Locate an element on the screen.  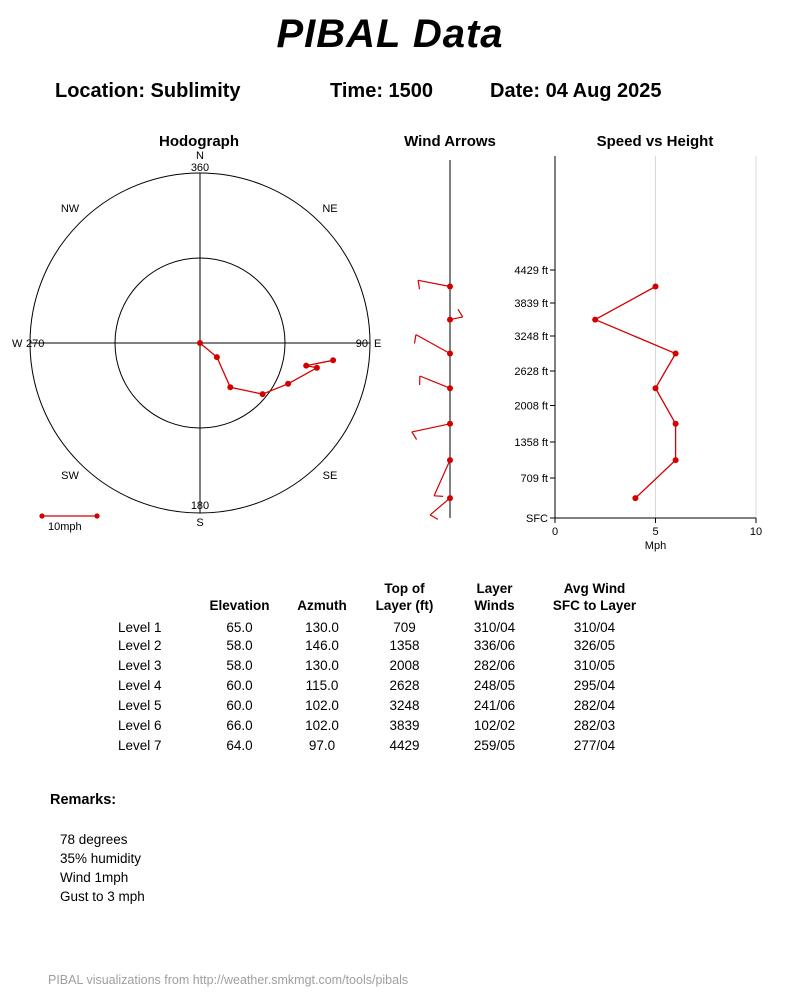
cell-level-label: Level 7 is located at coordinates (140, 745).